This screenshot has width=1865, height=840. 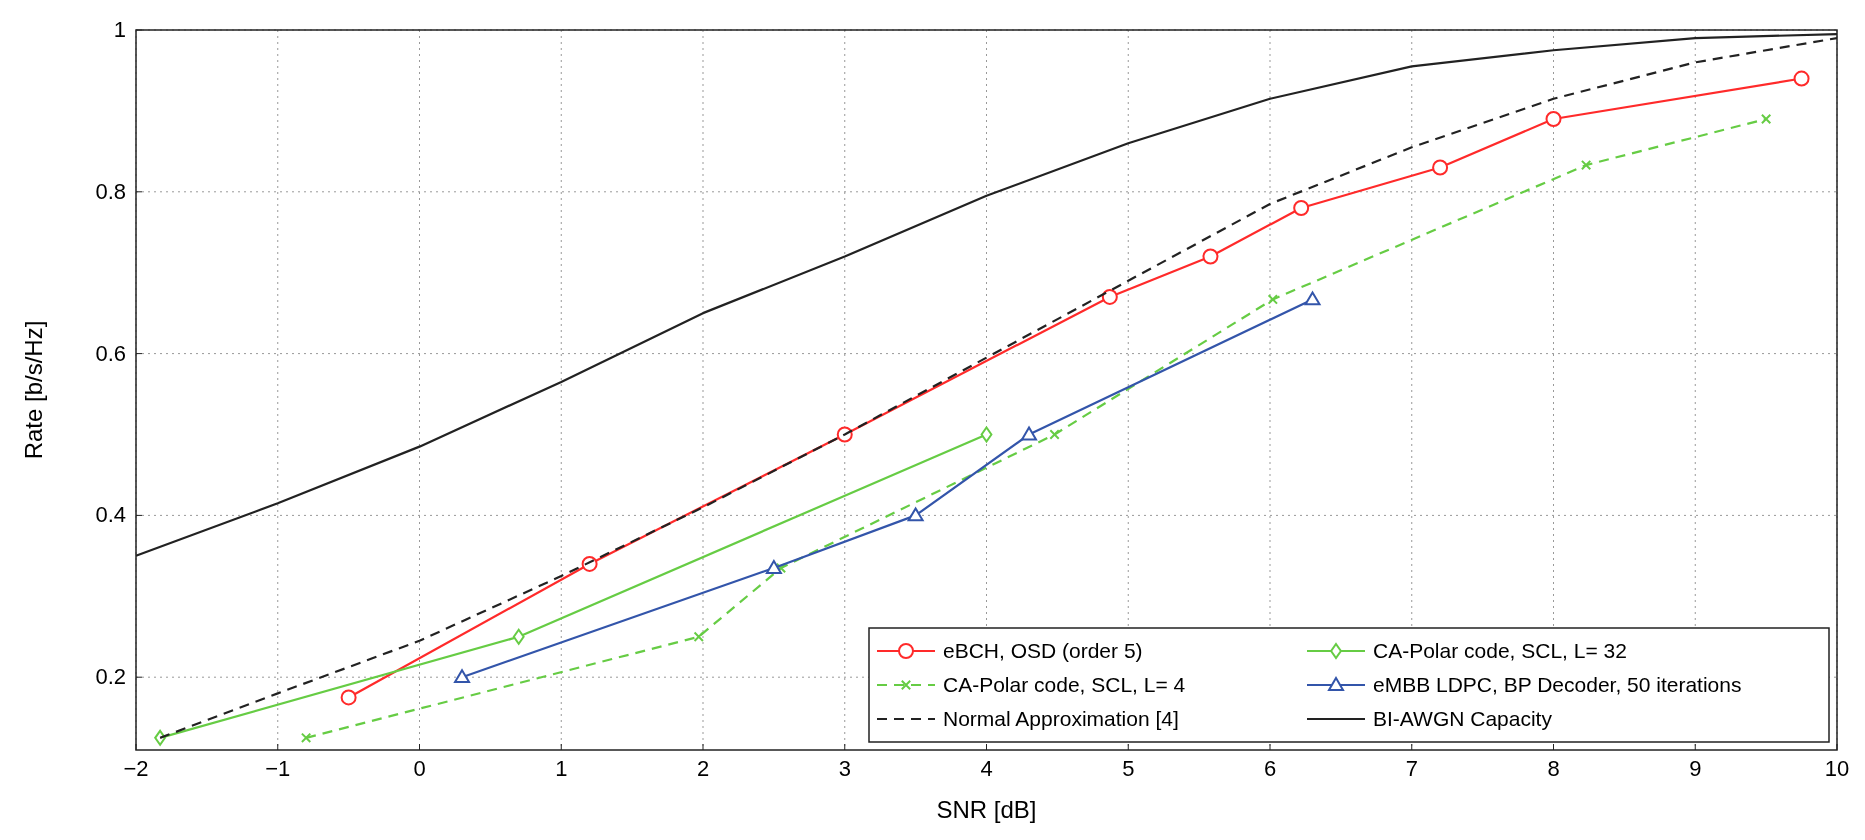 I want to click on y-tick-label: 1, so click(x=119, y=29).